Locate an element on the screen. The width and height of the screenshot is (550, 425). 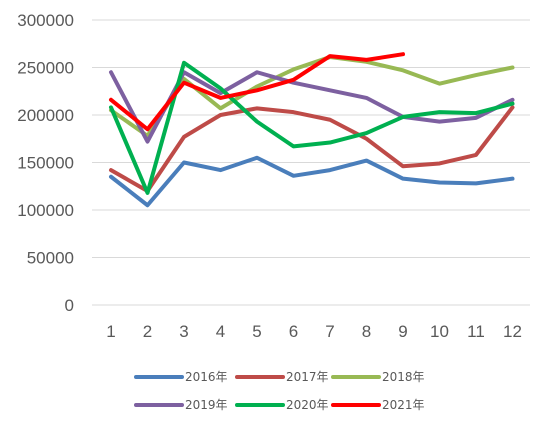
x-tick-label: 2 is located at coordinates (147, 331).